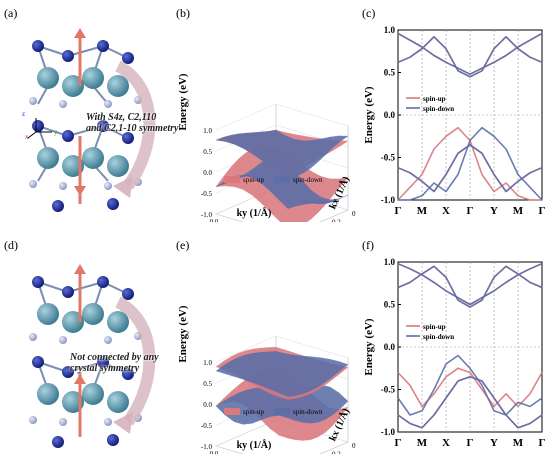 The height and width of the screenshot is (460, 554). I want to click on symmetry-line-2: and C2,1-10 symmetry, so click(132, 128).